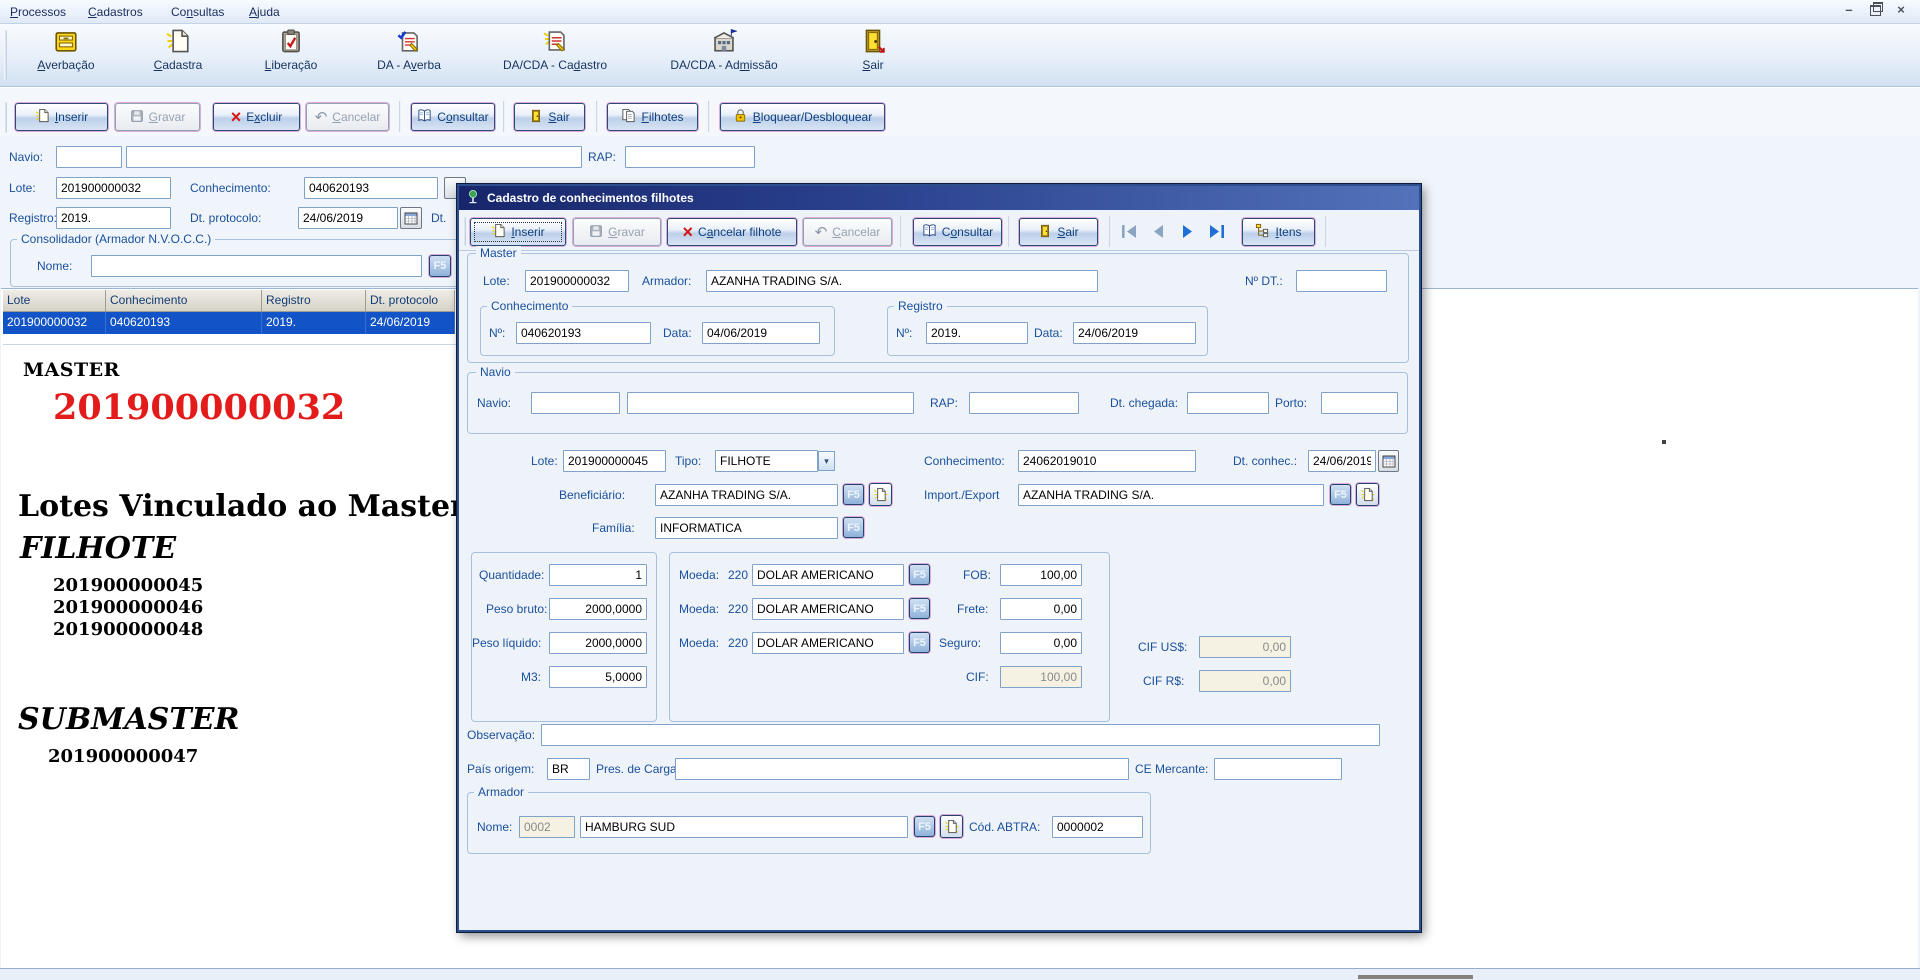 The image size is (1920, 980). What do you see at coordinates (957, 232) in the screenshot?
I see `dialog-consultar-button: Consultar` at bounding box center [957, 232].